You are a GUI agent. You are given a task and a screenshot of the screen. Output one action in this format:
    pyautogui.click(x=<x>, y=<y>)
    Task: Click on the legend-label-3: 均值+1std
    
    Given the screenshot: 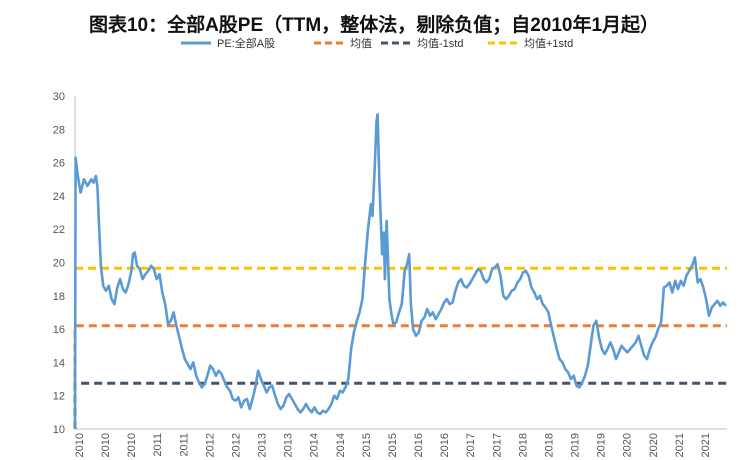 What is the action you would take?
    pyautogui.click(x=548, y=43)
    